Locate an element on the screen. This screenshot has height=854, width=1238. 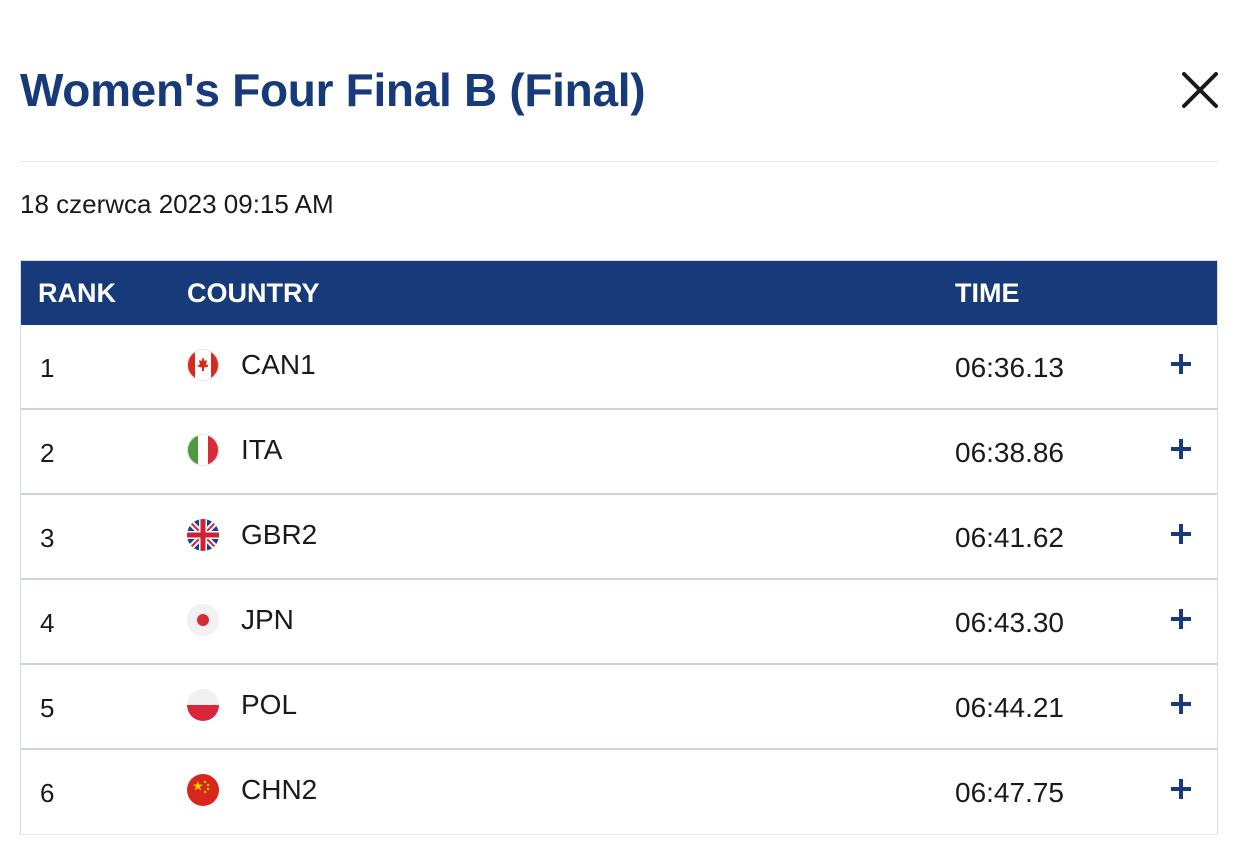
uk-flag-icon is located at coordinates (203, 535).